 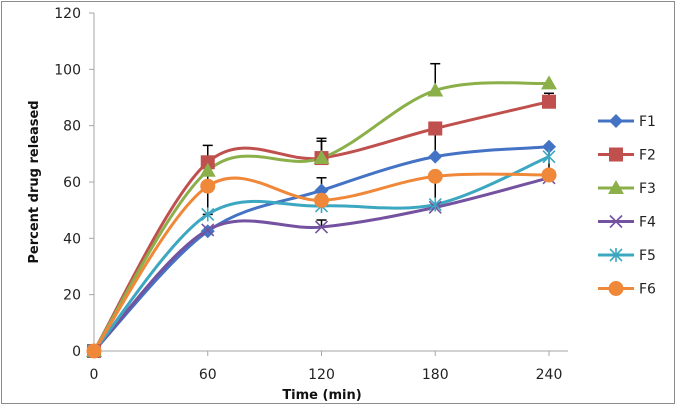 What do you see at coordinates (647, 156) in the screenshot?
I see `legend-label: F2` at bounding box center [647, 156].